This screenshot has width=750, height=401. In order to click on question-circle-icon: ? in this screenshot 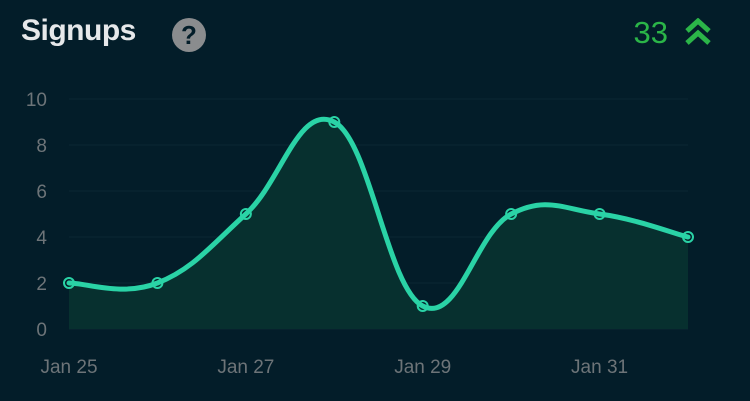, I will do `click(189, 35)`.